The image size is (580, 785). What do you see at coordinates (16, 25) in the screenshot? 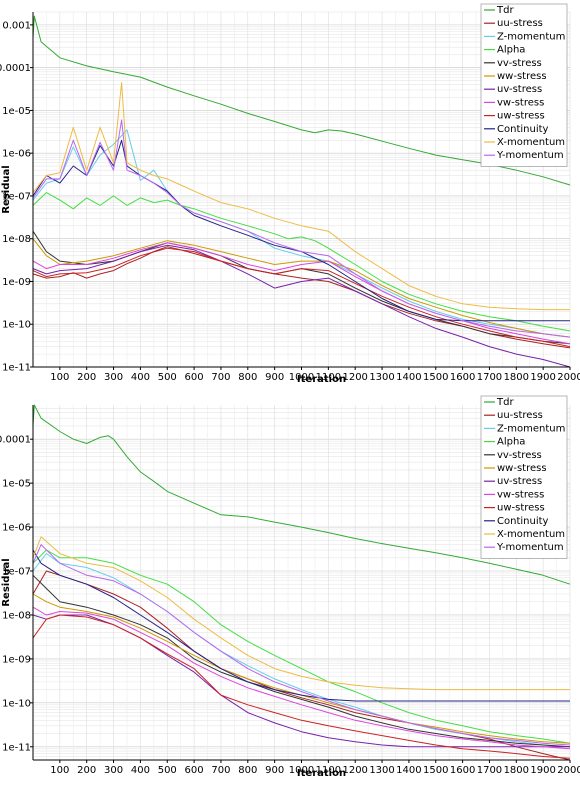
I see `y-tick-label: 0.001` at bounding box center [16, 25].